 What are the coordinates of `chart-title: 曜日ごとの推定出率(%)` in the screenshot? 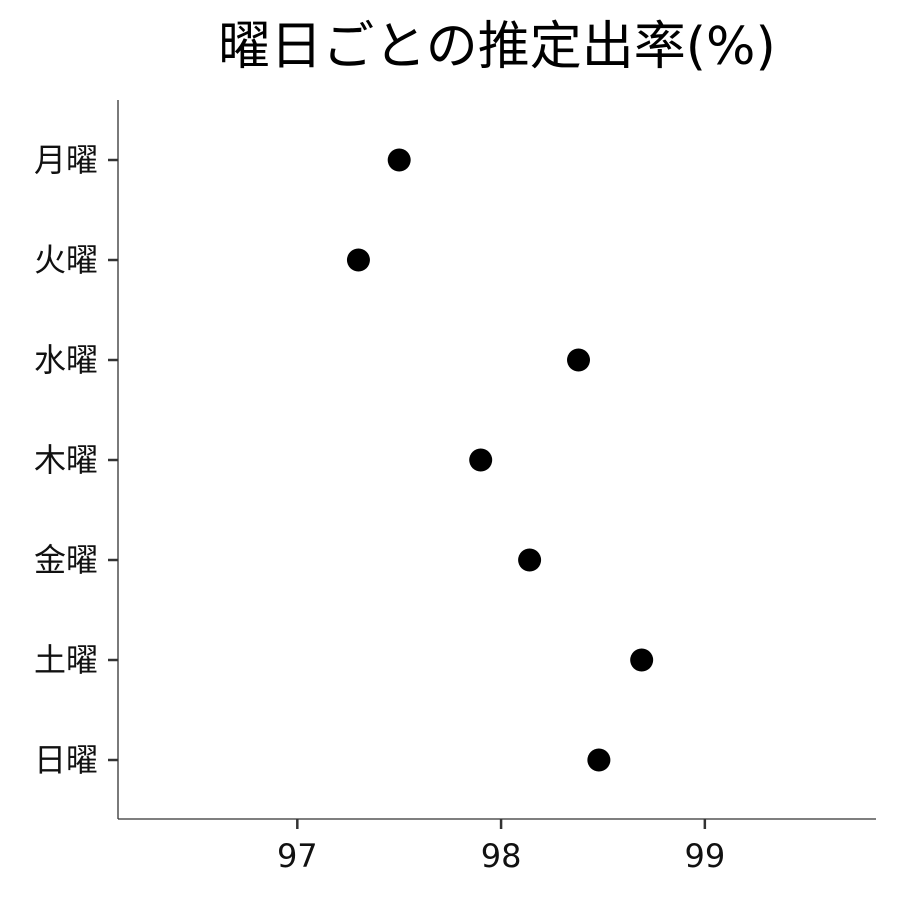 It's located at (496, 47).